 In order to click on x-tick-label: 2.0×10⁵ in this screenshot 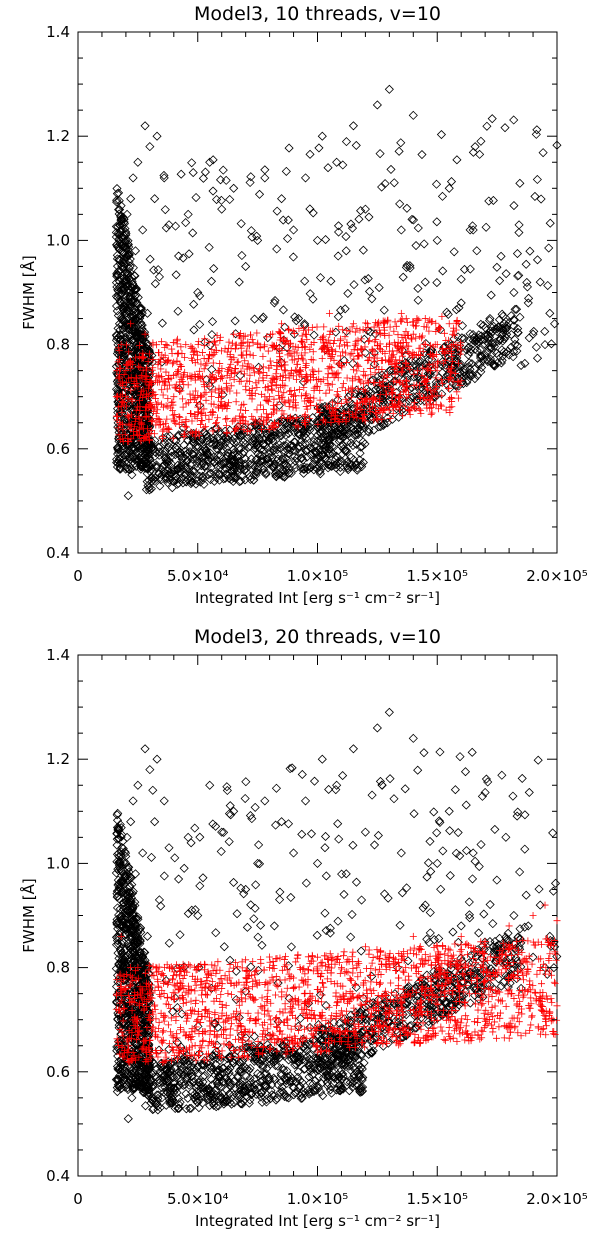, I will do `click(557, 576)`.